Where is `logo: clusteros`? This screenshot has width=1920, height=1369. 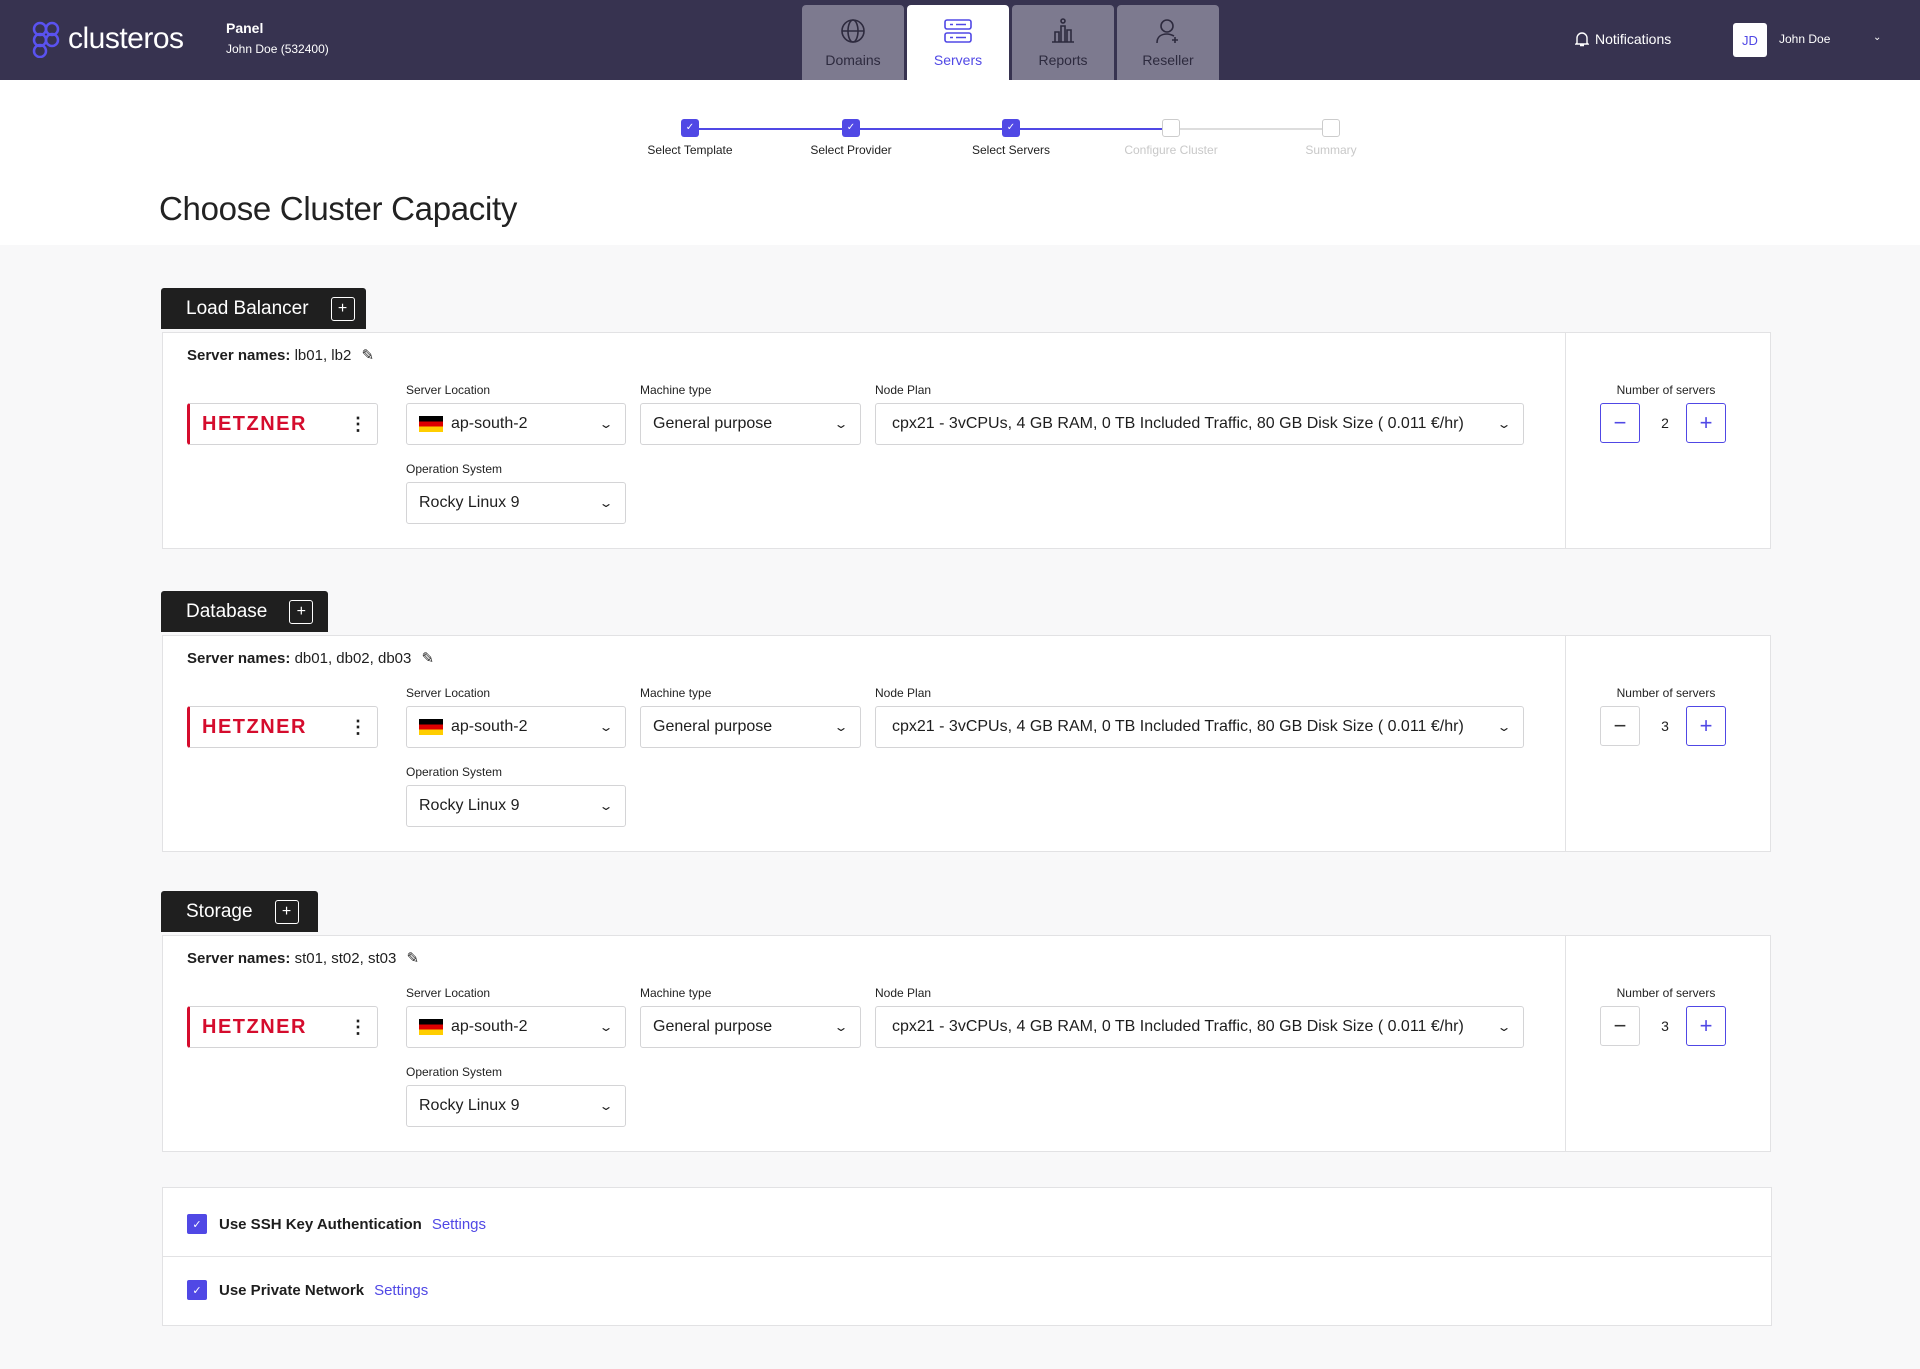
logo: clusteros is located at coordinates (107, 39).